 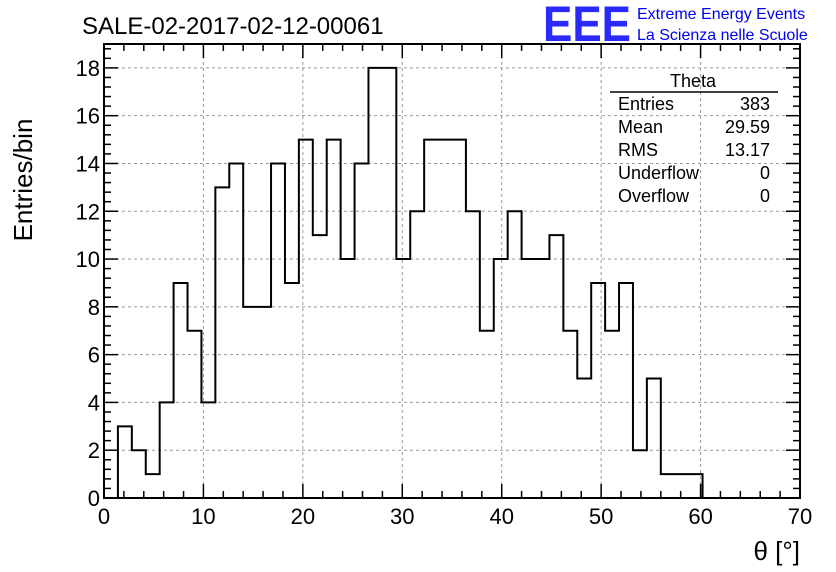 I want to click on x-tick-label: 30, so click(x=402, y=516).